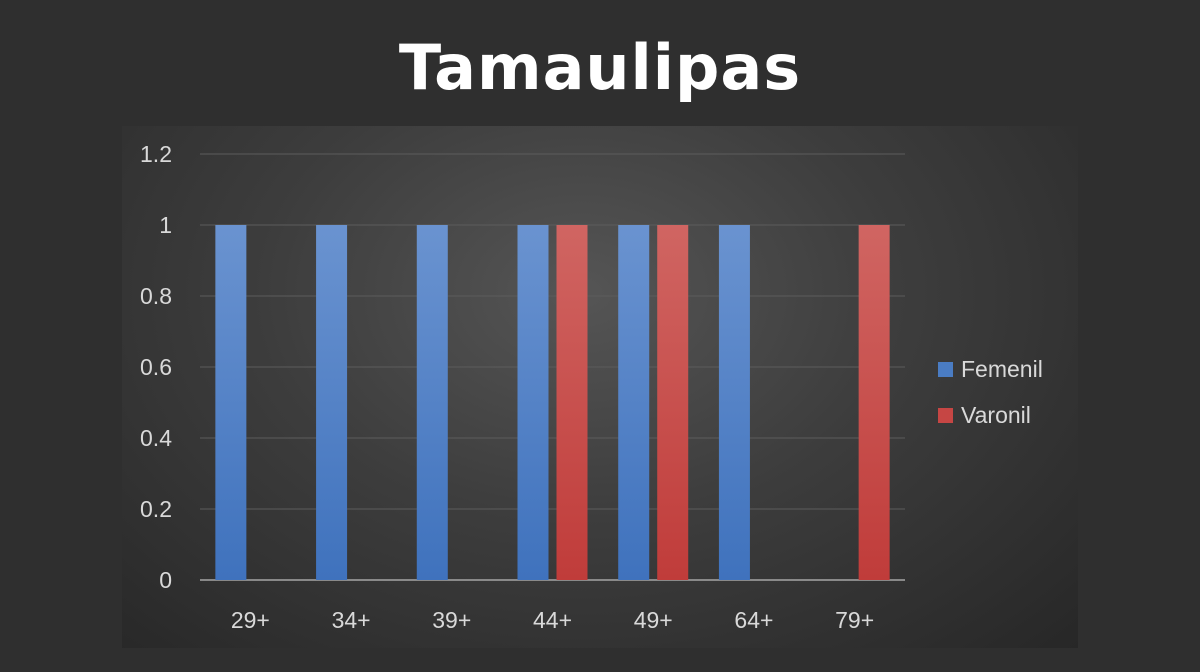  Describe the element at coordinates (332, 402) in the screenshot. I see `bar-femenil-34plus` at that location.